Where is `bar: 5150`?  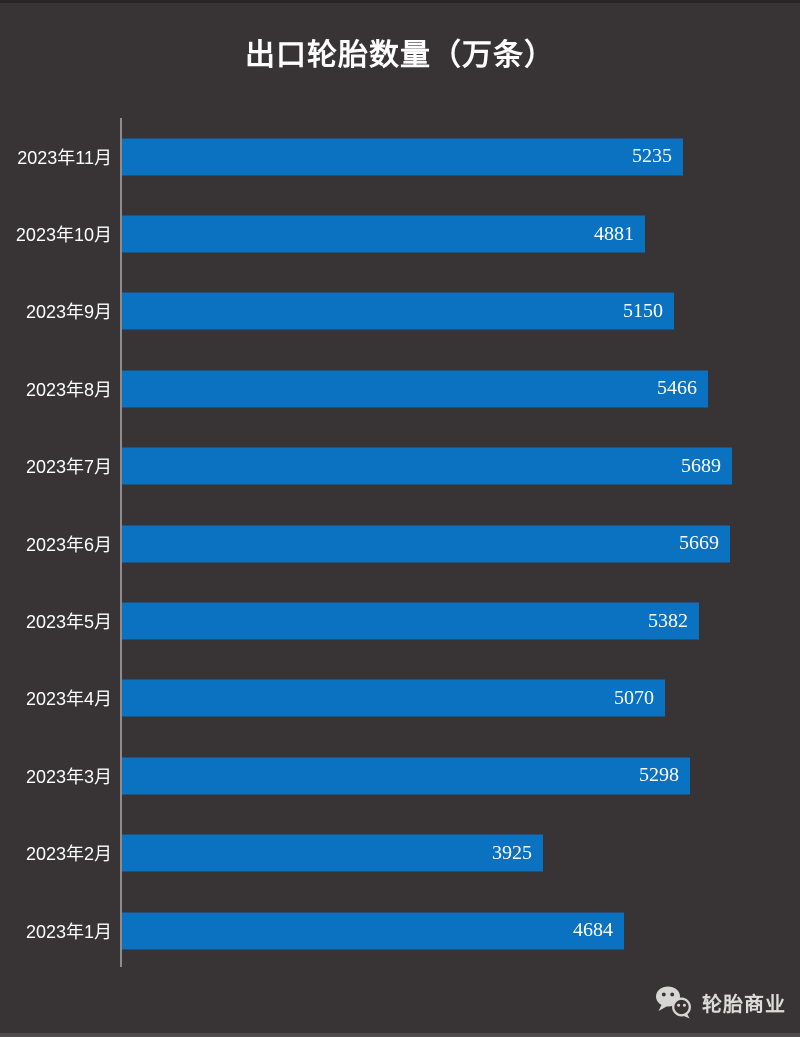
bar: 5150 is located at coordinates (398, 311).